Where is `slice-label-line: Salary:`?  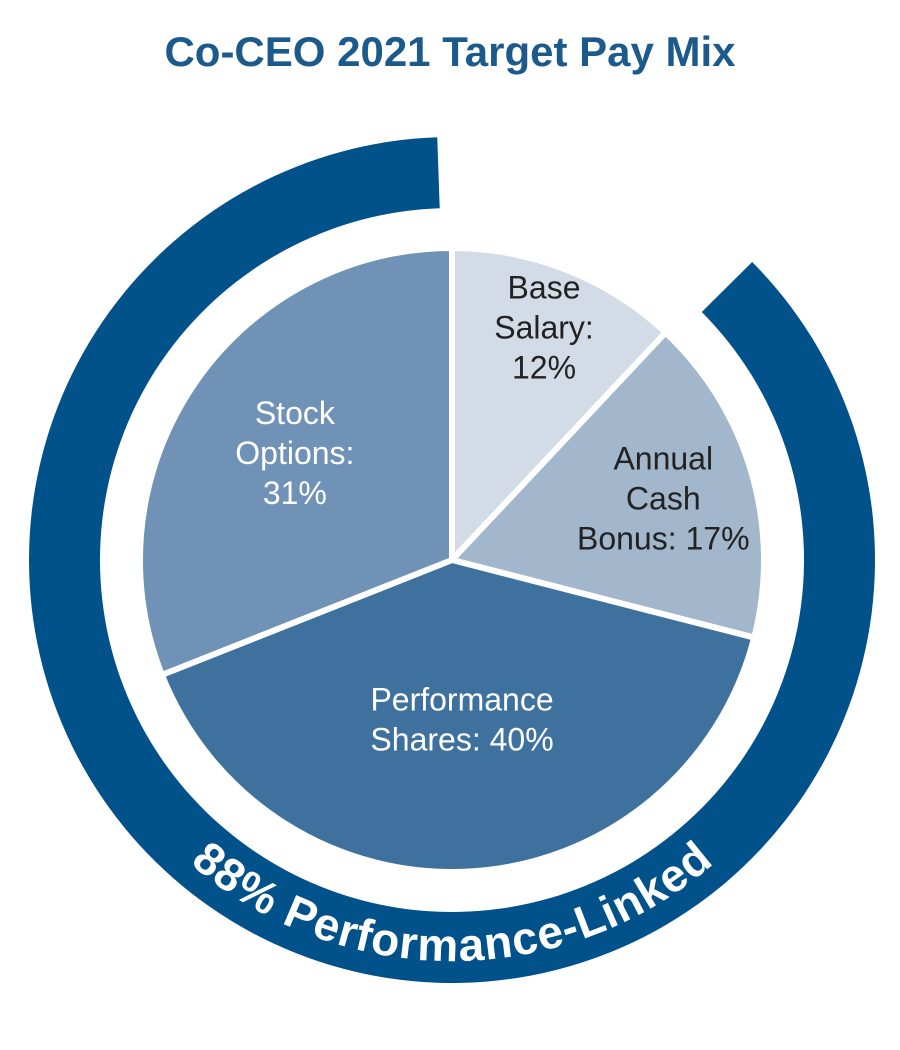
slice-label-line: Salary: is located at coordinates (544, 328).